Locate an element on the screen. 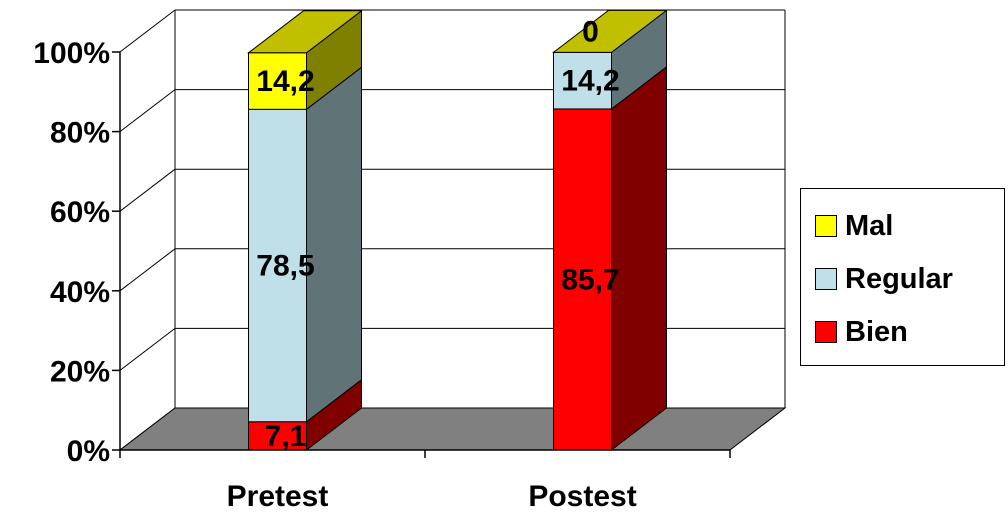  legend-item-regular: Regular is located at coordinates (884, 278).